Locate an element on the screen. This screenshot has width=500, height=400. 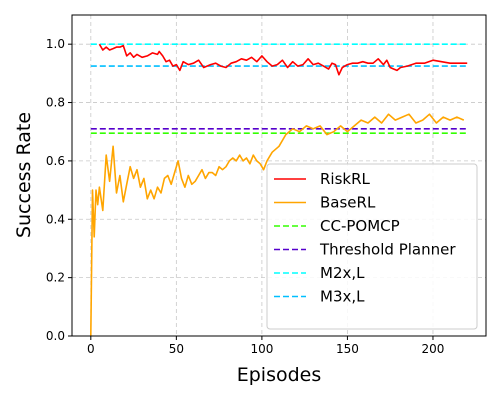
y-tick-label: 0.4 is located at coordinates (55, 219).